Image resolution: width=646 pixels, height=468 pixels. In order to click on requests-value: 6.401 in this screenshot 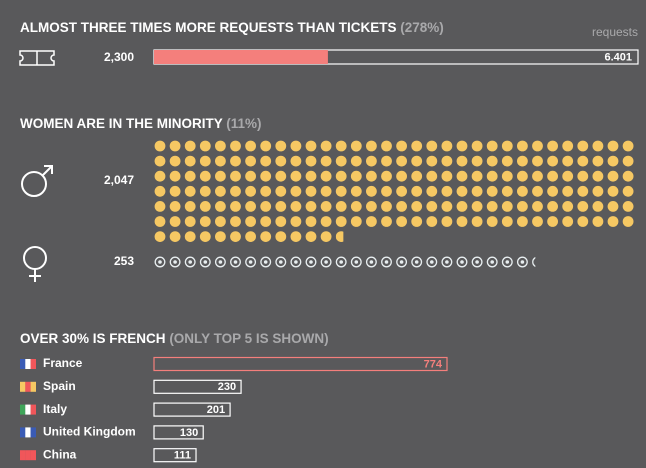, I will do `click(618, 57)`.